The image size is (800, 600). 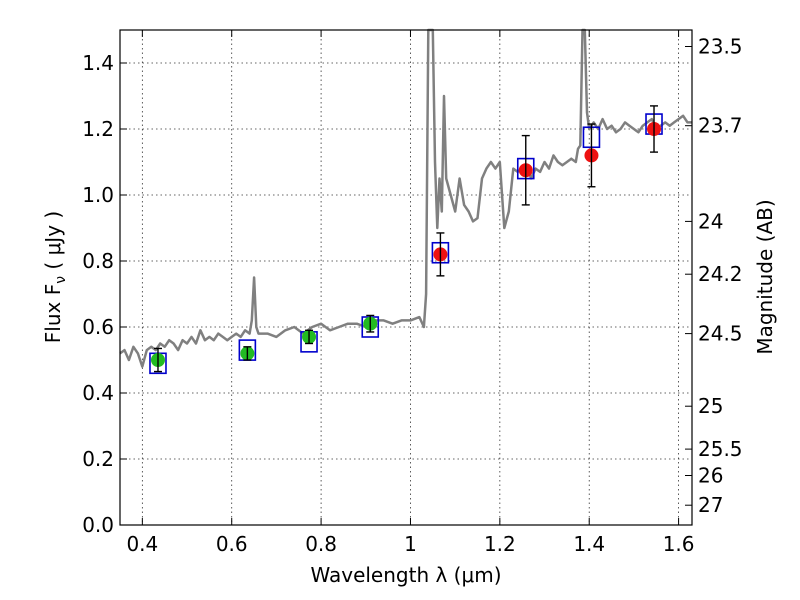 What do you see at coordinates (410, 544) in the screenshot?
I see `x-tick-label: 1` at bounding box center [410, 544].